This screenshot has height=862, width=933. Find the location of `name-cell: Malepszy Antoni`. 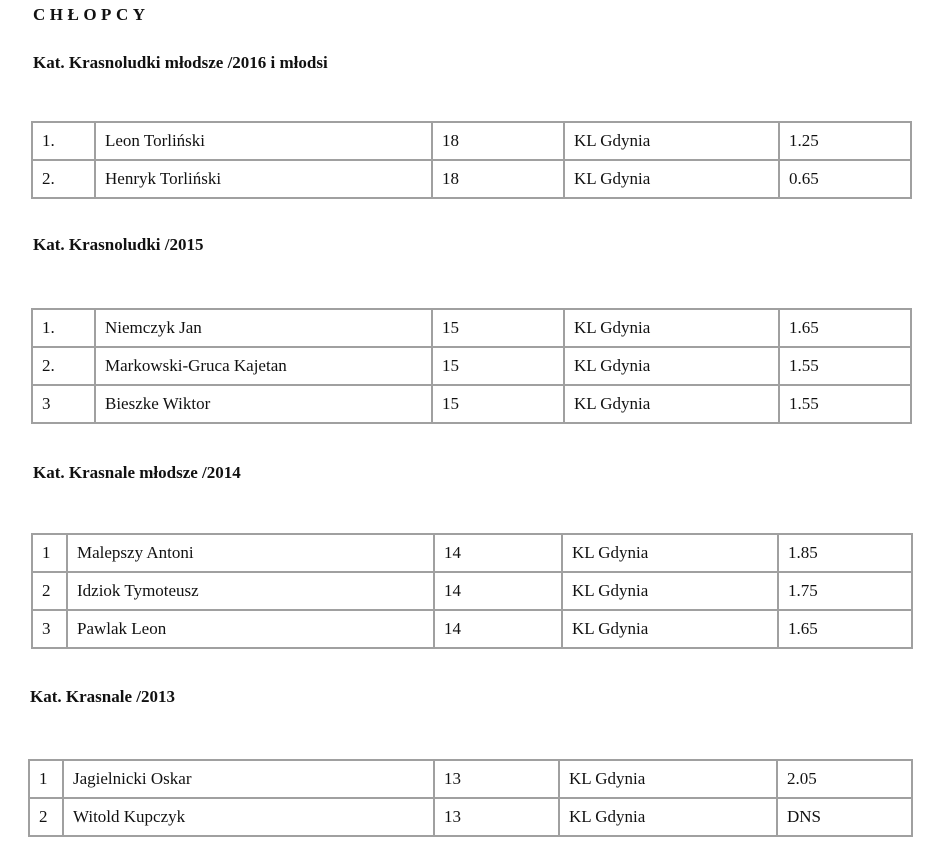

name-cell: Malepszy Antoni is located at coordinates (250, 553).